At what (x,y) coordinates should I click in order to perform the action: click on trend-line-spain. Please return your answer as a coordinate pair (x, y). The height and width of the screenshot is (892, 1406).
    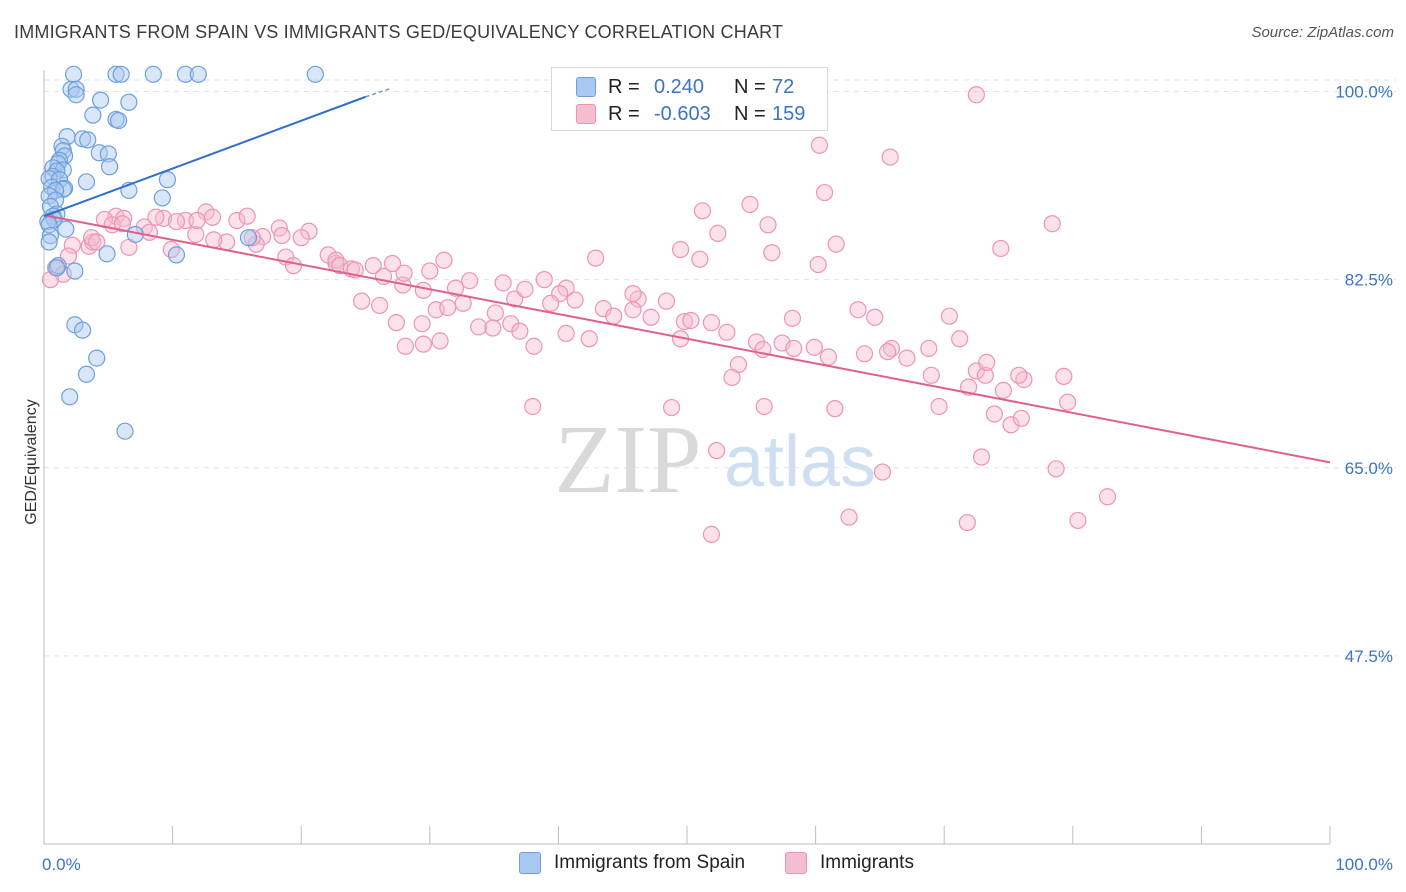
    Looking at the image, I should click on (204, 156).